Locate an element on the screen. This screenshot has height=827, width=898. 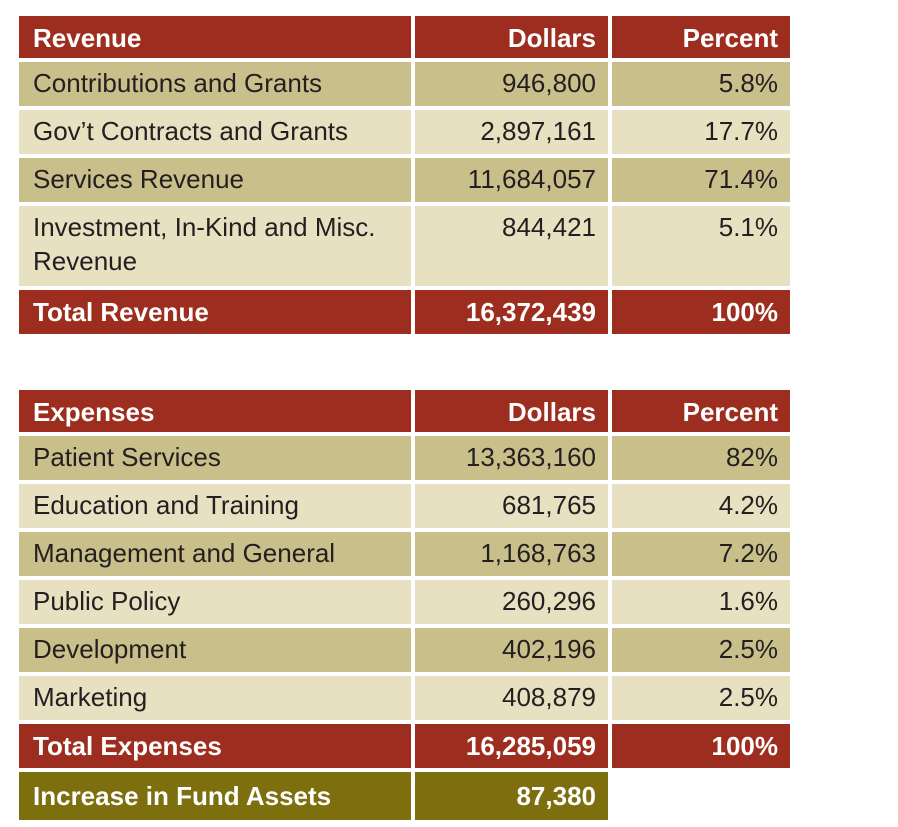
expenses-row-percent: 4.2% is located at coordinates (701, 506).